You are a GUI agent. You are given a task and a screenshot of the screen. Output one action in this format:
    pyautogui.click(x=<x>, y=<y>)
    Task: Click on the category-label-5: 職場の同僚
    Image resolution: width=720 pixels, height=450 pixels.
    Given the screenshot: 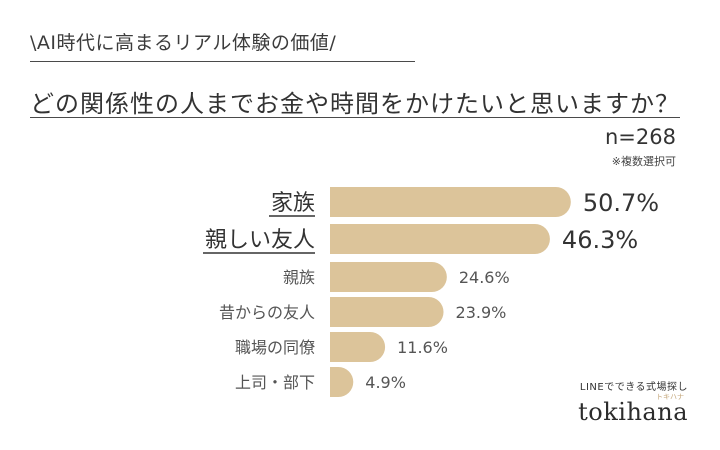 What is the action you would take?
    pyautogui.click(x=275, y=347)
    